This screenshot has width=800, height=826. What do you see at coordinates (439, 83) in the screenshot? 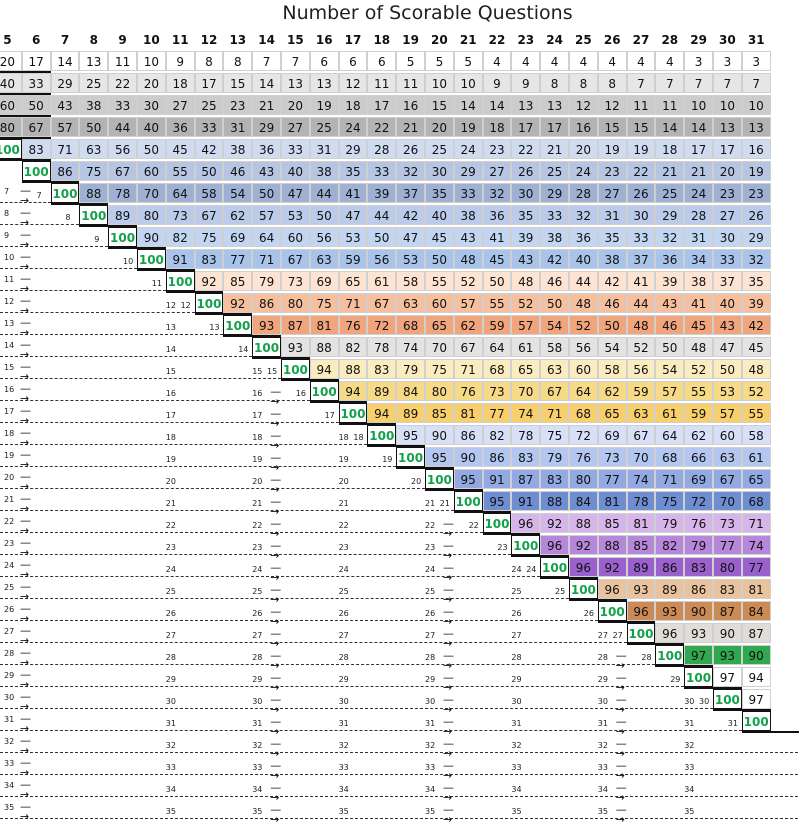
I see `score-cell: 10` at bounding box center [439, 83].